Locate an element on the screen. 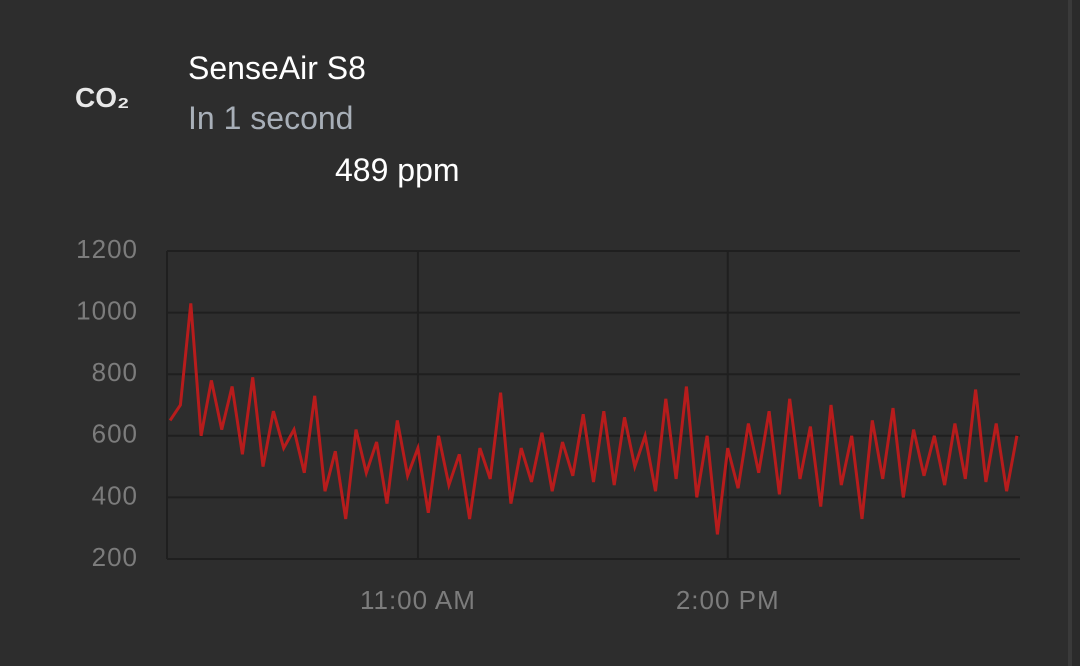  y-tick-label: 200 is located at coordinates (115, 557).